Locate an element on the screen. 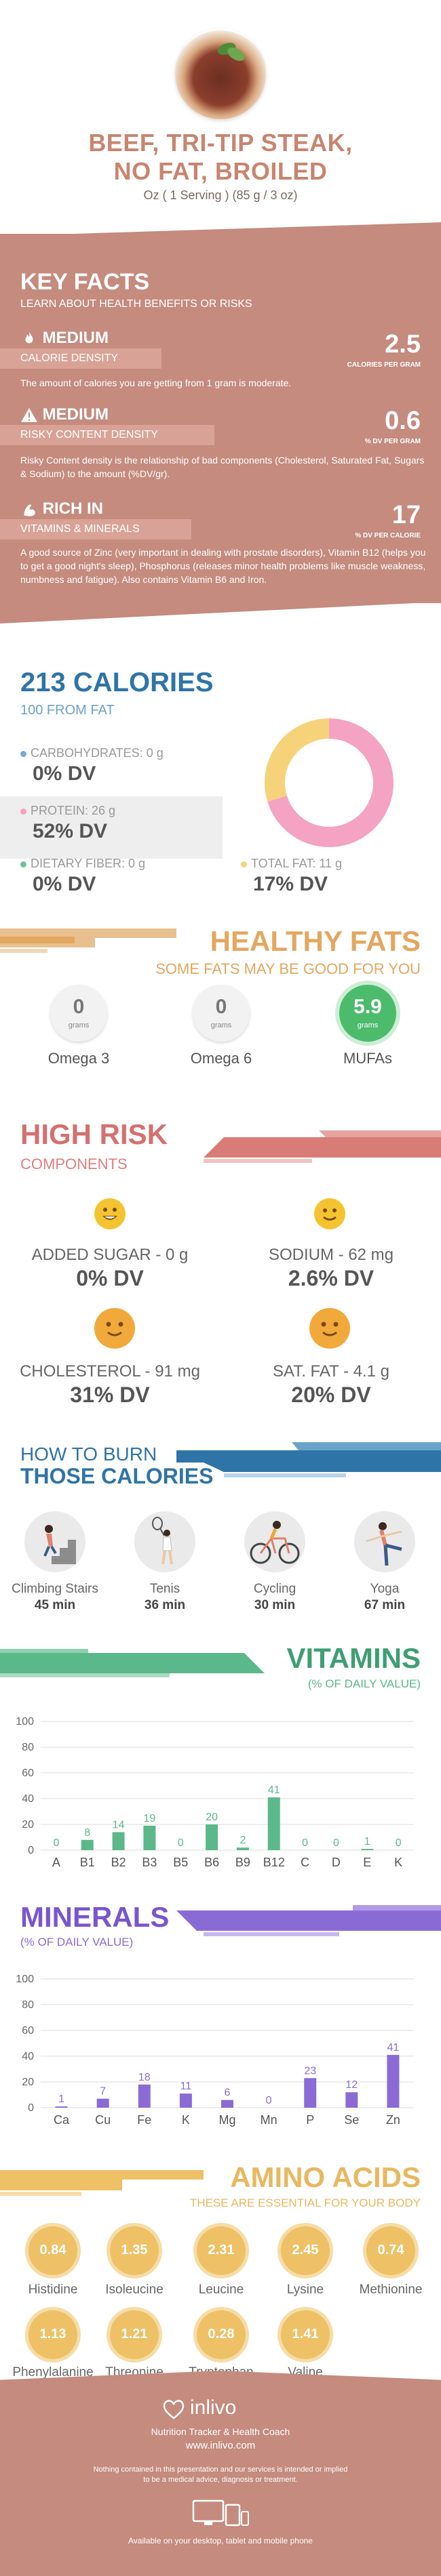  added-sugar-label: ADDED SUGAR - 0 g is located at coordinates (110, 1255).